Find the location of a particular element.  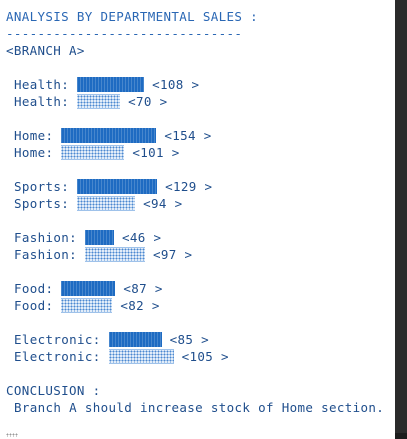

scrollbar-corner is located at coordinates (401, 436).